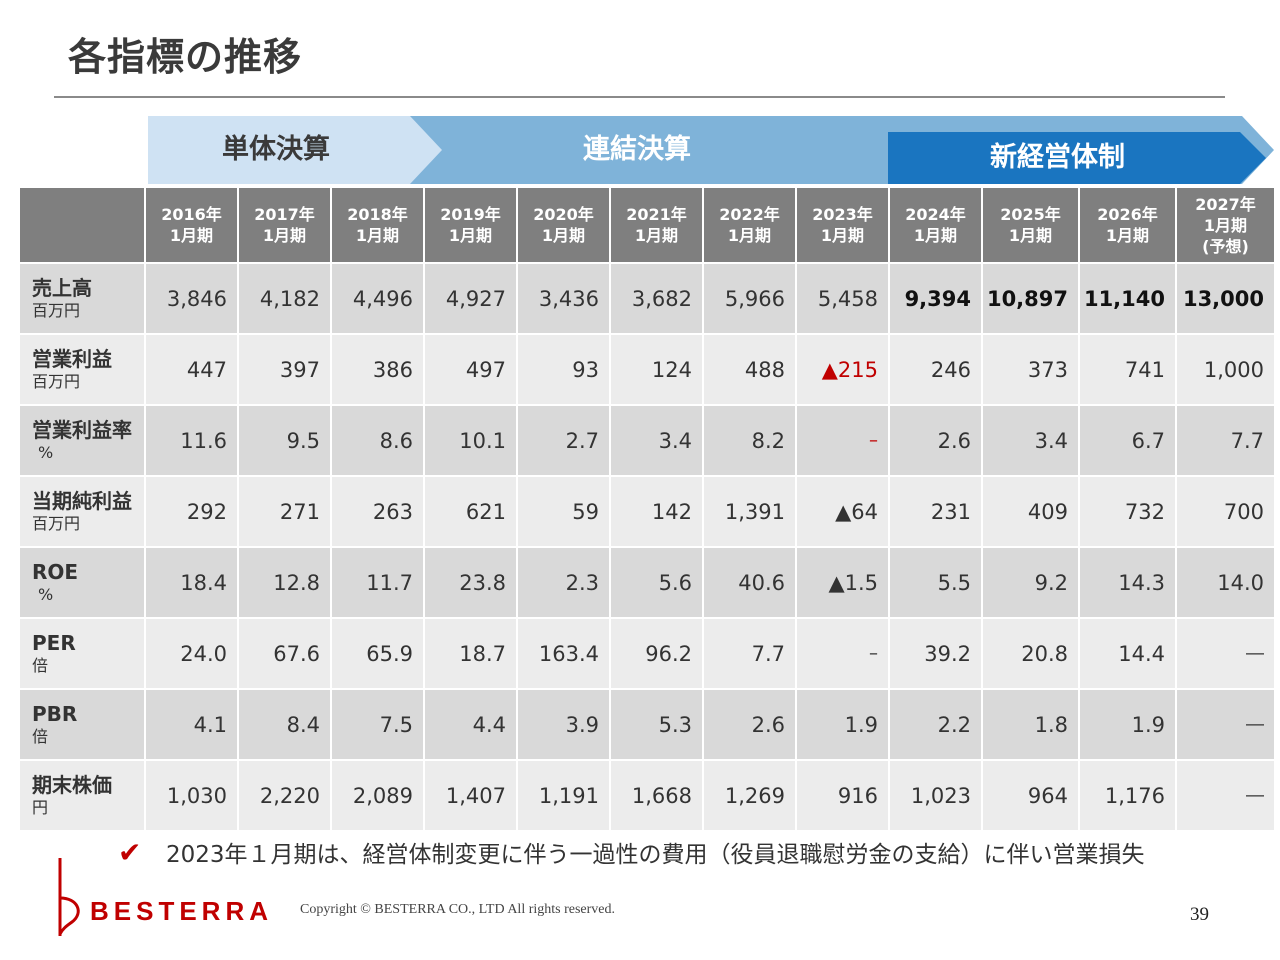 The height and width of the screenshot is (960, 1280). Describe the element at coordinates (656, 582) in the screenshot. I see `table-cell: 5.6` at that location.